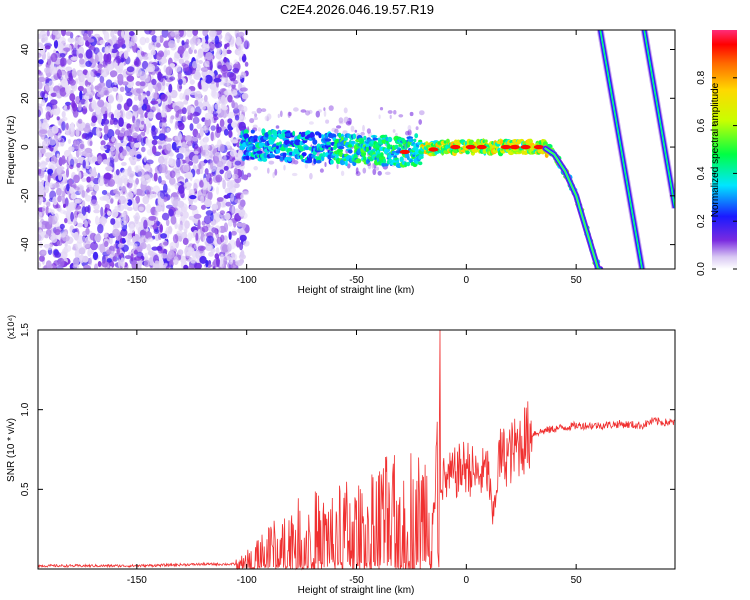 The image size is (750, 600). I want to click on y-tick-label: 0.5, so click(25, 489).